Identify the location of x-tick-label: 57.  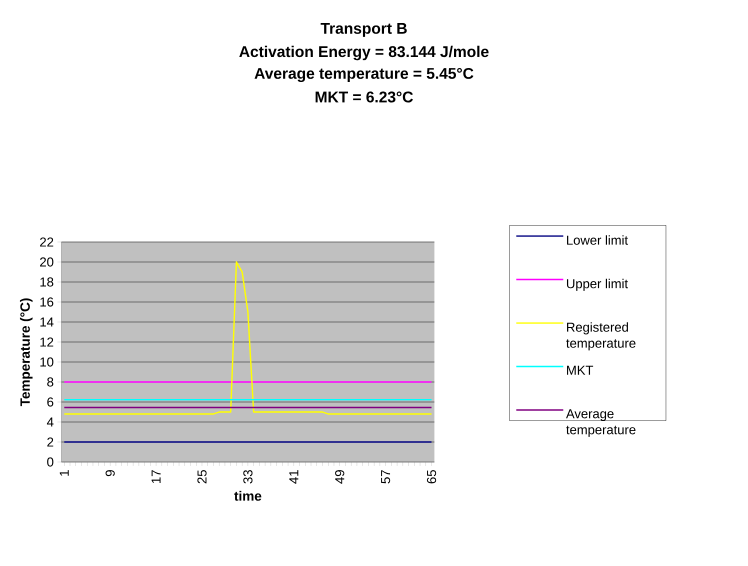
(385, 477).